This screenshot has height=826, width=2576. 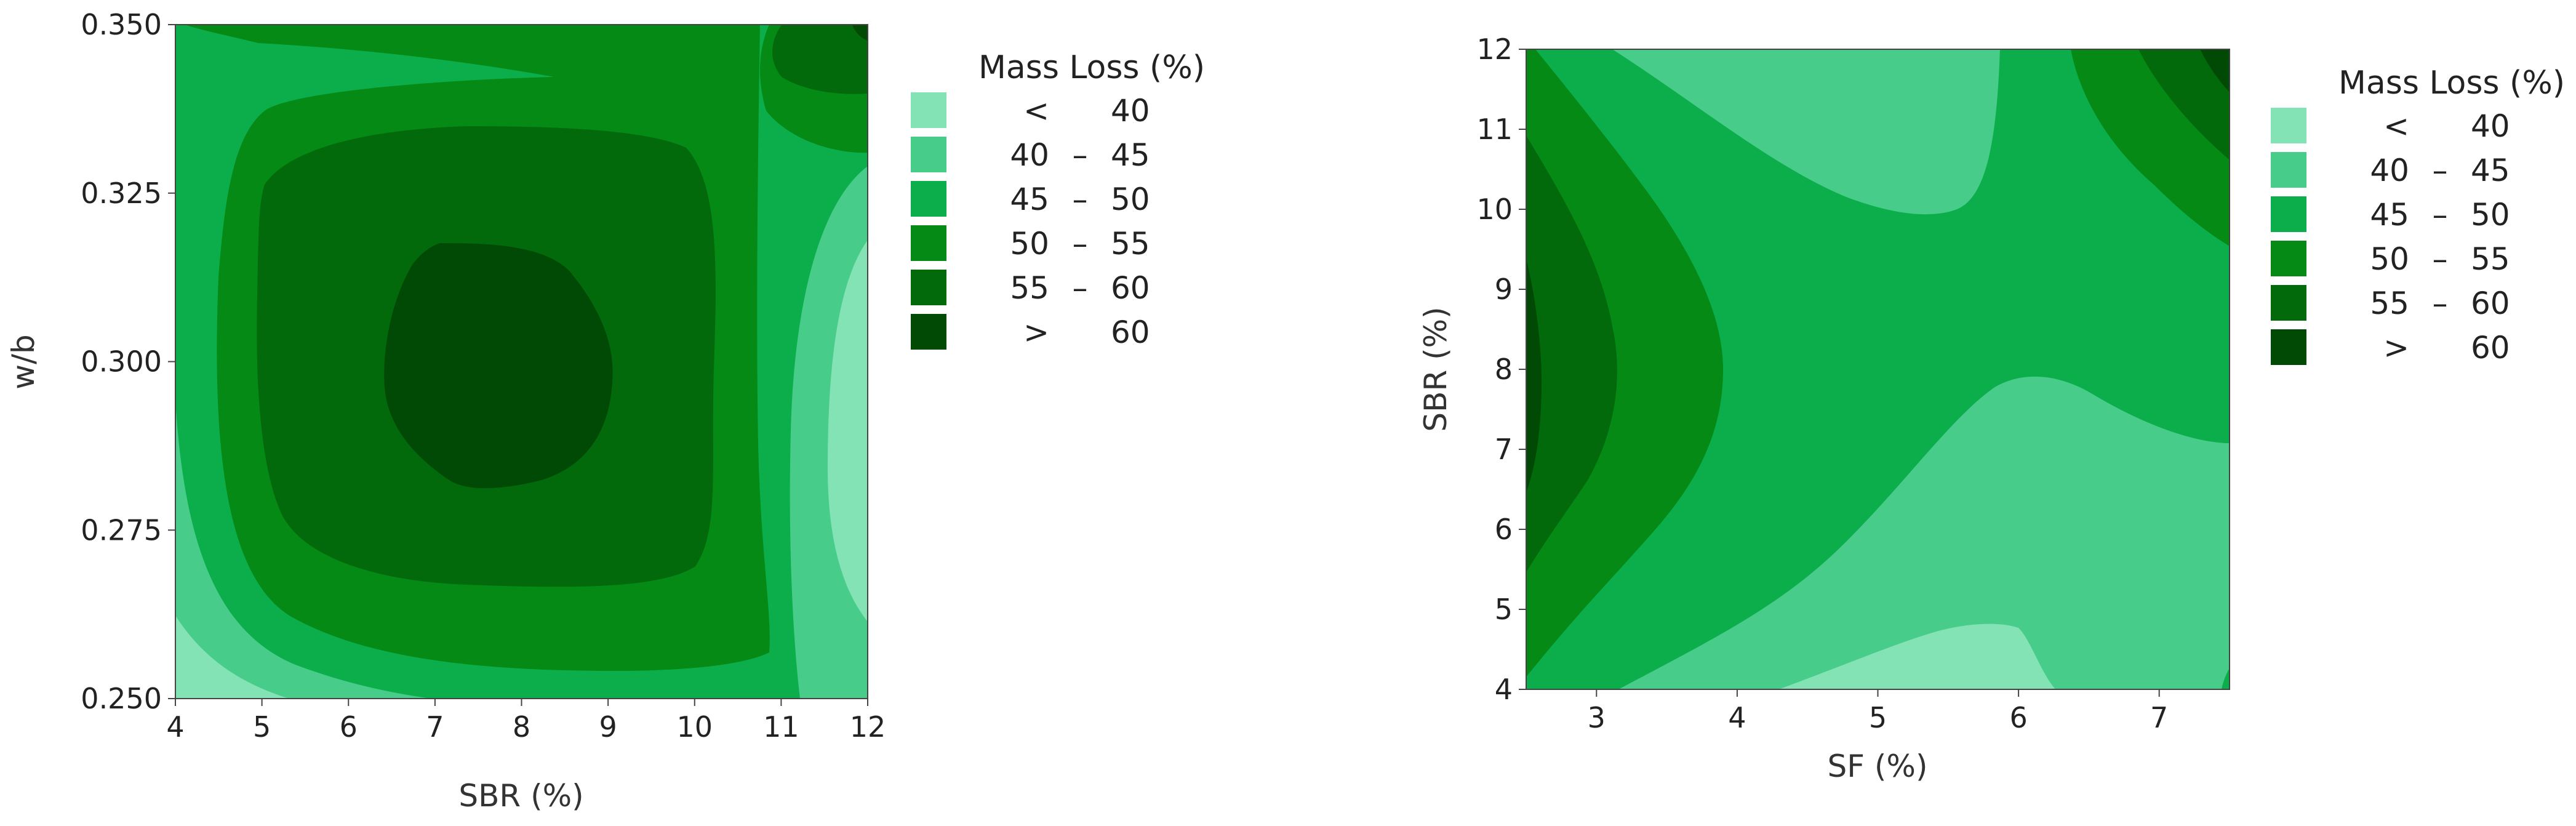 What do you see at coordinates (23, 361) in the screenshot?
I see `y-axis-title-left: w/b` at bounding box center [23, 361].